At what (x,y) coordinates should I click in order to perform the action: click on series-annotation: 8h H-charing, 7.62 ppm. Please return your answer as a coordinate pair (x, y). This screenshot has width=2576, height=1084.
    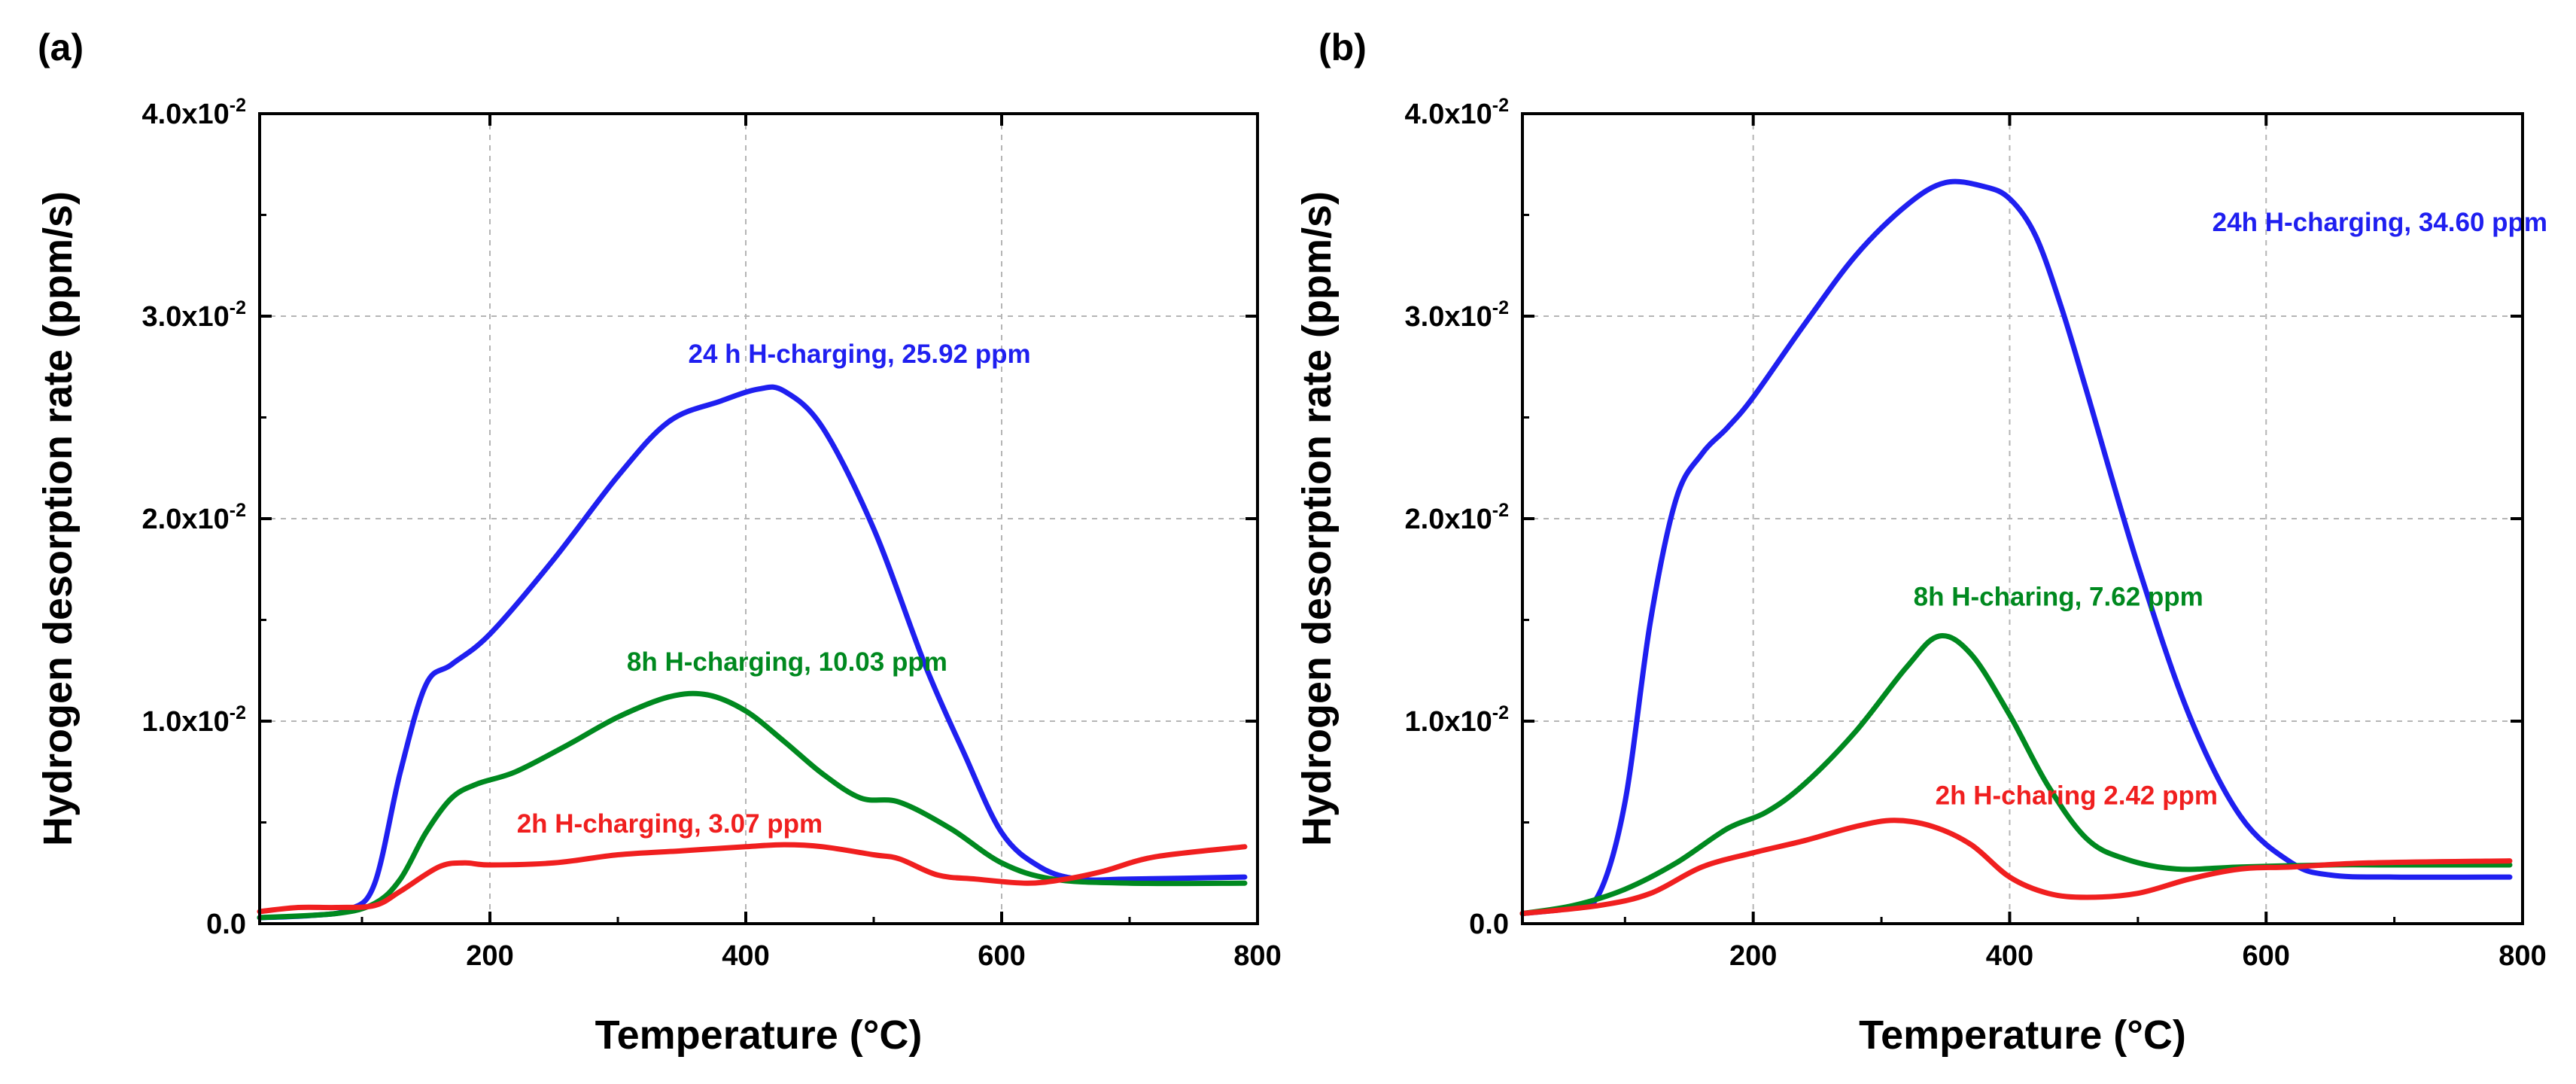
    Looking at the image, I should click on (2058, 597).